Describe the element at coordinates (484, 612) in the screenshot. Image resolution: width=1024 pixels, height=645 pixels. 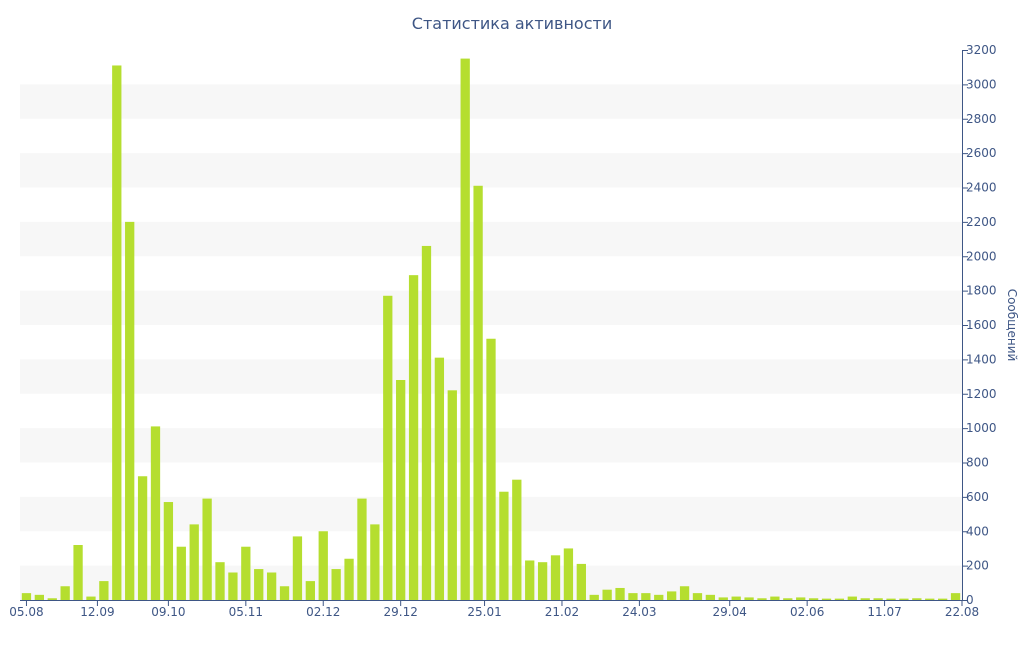
I see `x-tick-label: 25.01` at that location.